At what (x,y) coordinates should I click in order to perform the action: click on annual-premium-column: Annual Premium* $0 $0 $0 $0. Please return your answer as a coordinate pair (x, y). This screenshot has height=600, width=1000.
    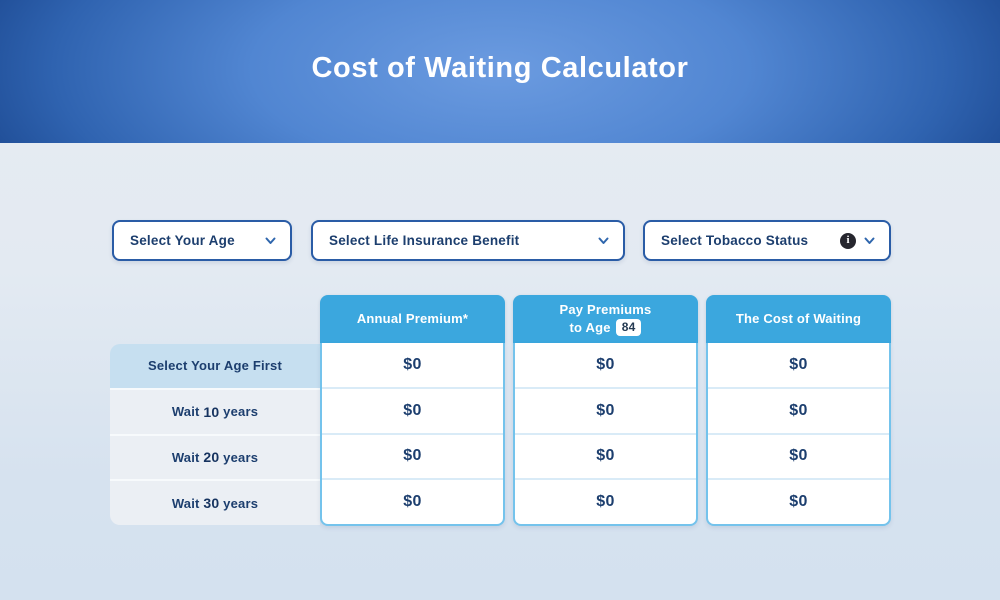
    Looking at the image, I should click on (412, 410).